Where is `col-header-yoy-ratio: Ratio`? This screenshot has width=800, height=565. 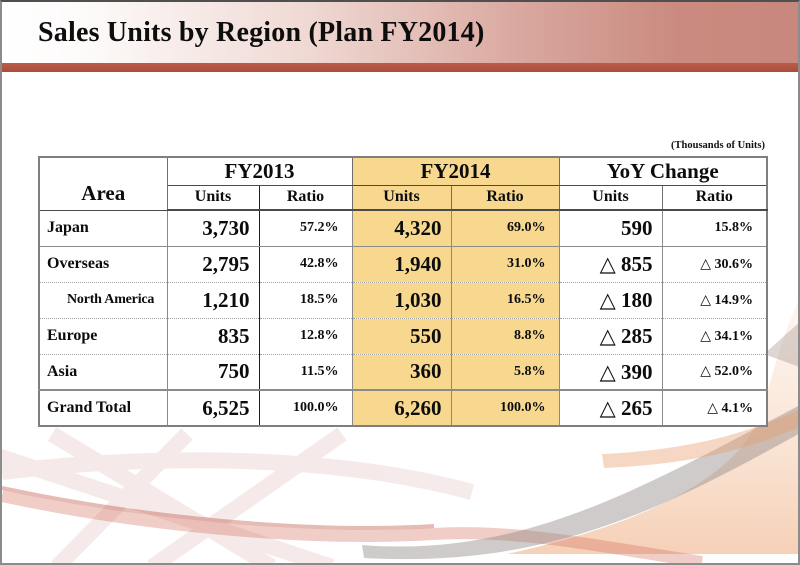
col-header-yoy-ratio: Ratio is located at coordinates (714, 197).